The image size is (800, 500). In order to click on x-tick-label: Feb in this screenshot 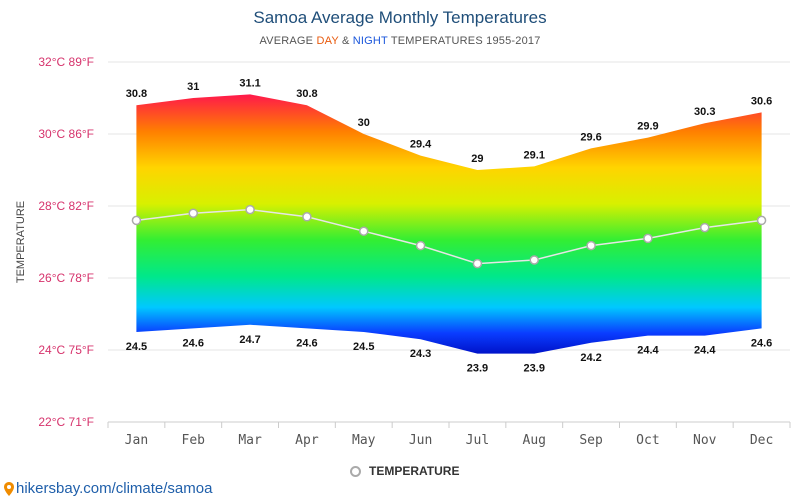, I will do `click(194, 440)`.